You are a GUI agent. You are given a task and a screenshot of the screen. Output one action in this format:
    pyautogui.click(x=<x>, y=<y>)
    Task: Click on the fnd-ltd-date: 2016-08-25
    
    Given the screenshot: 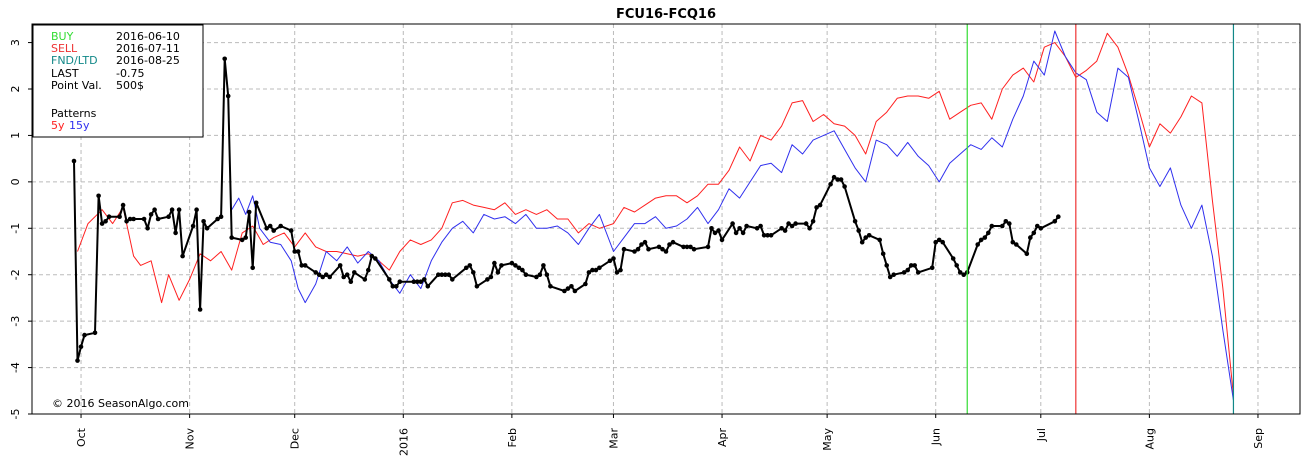 What is the action you would take?
    pyautogui.click(x=148, y=60)
    